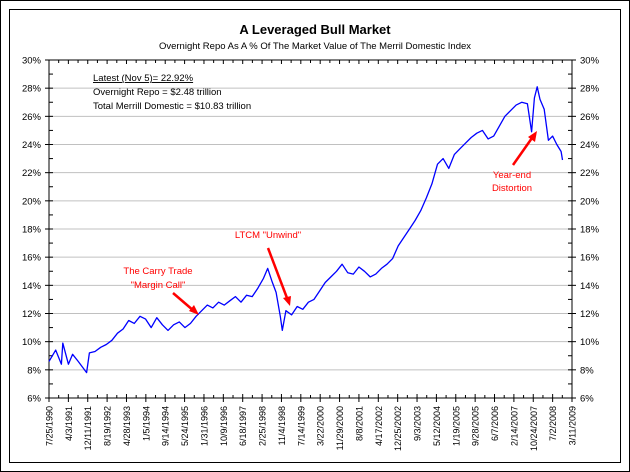 This screenshot has height=472, width=630. Describe the element at coordinates (194, 310) in the screenshot. I see `annotation-carry-trade-arrowhead` at that location.